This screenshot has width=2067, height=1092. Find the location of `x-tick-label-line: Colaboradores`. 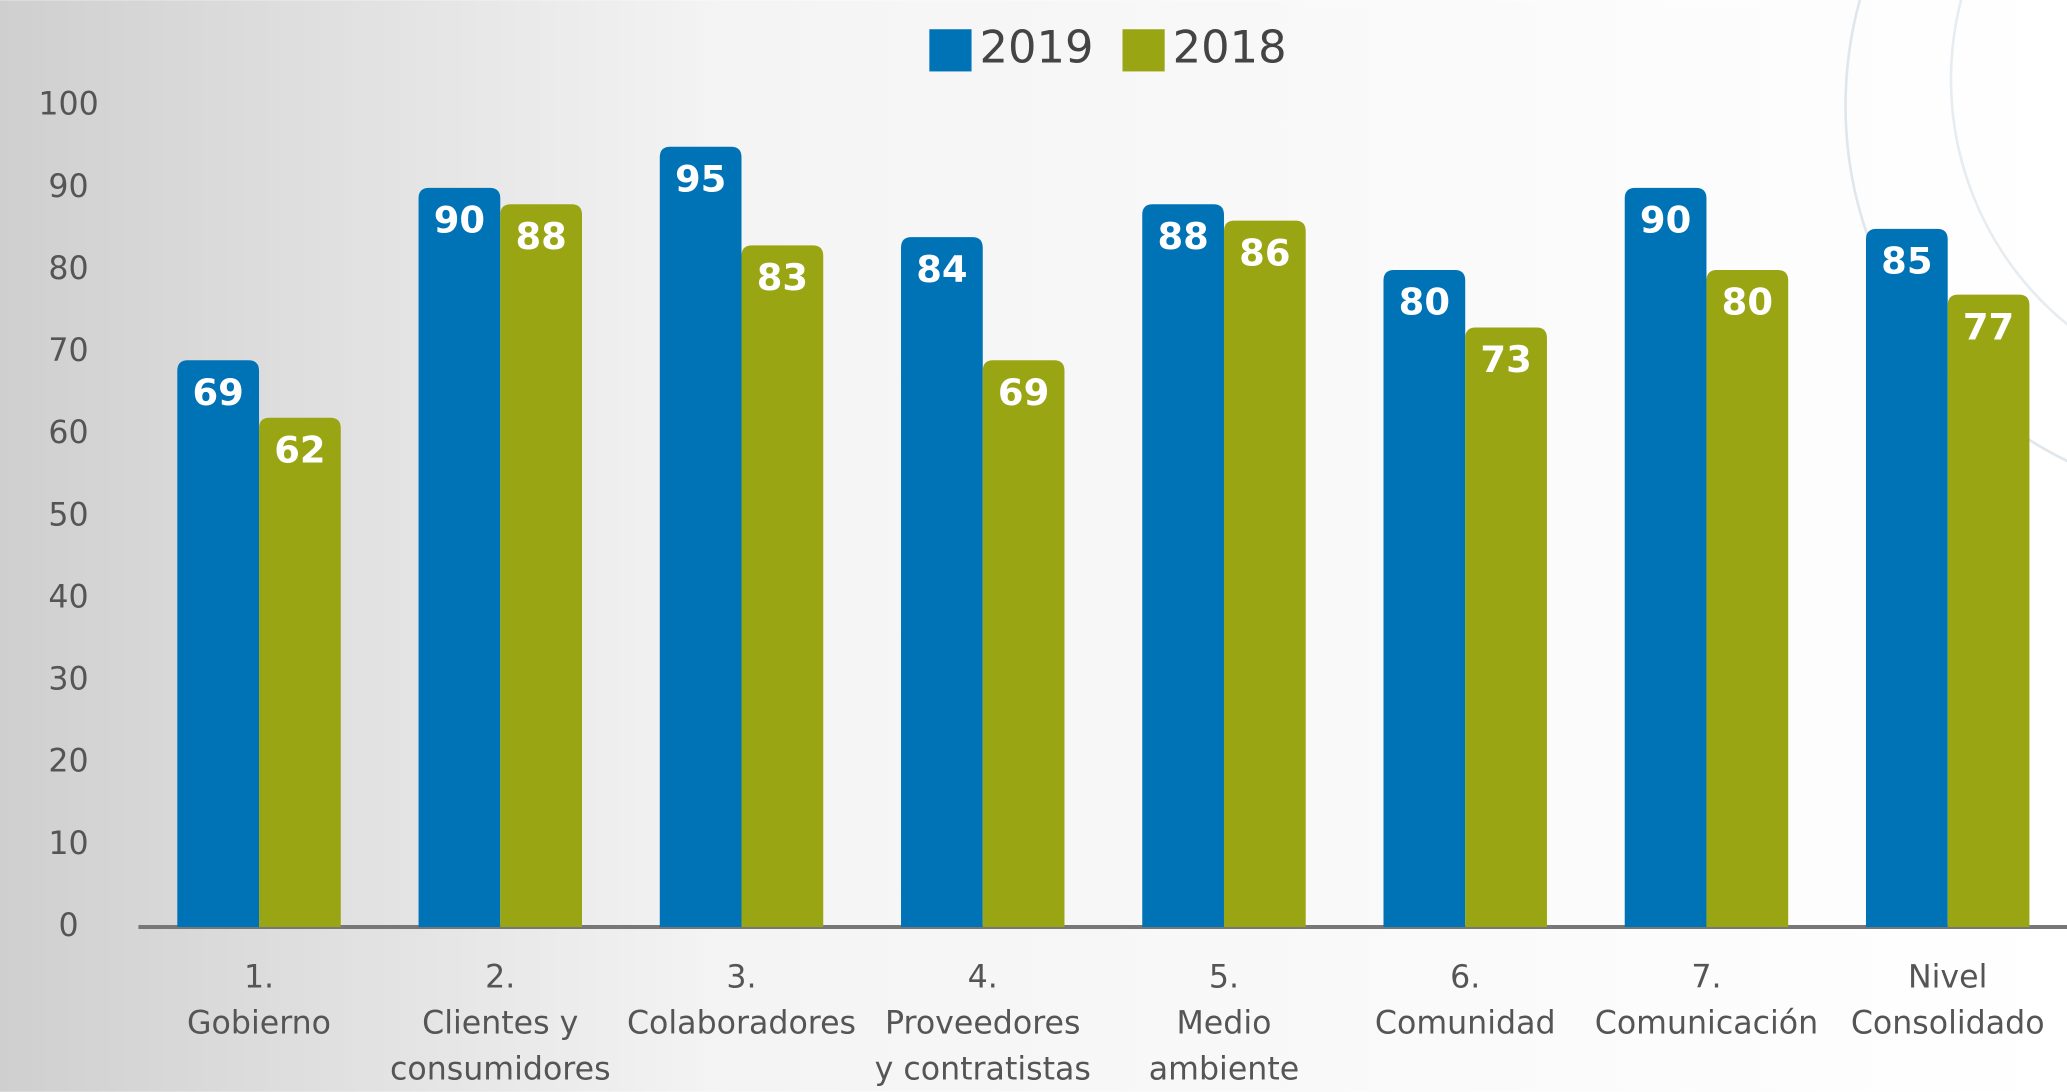

x-tick-label-line: Colaboradores is located at coordinates (741, 1024).